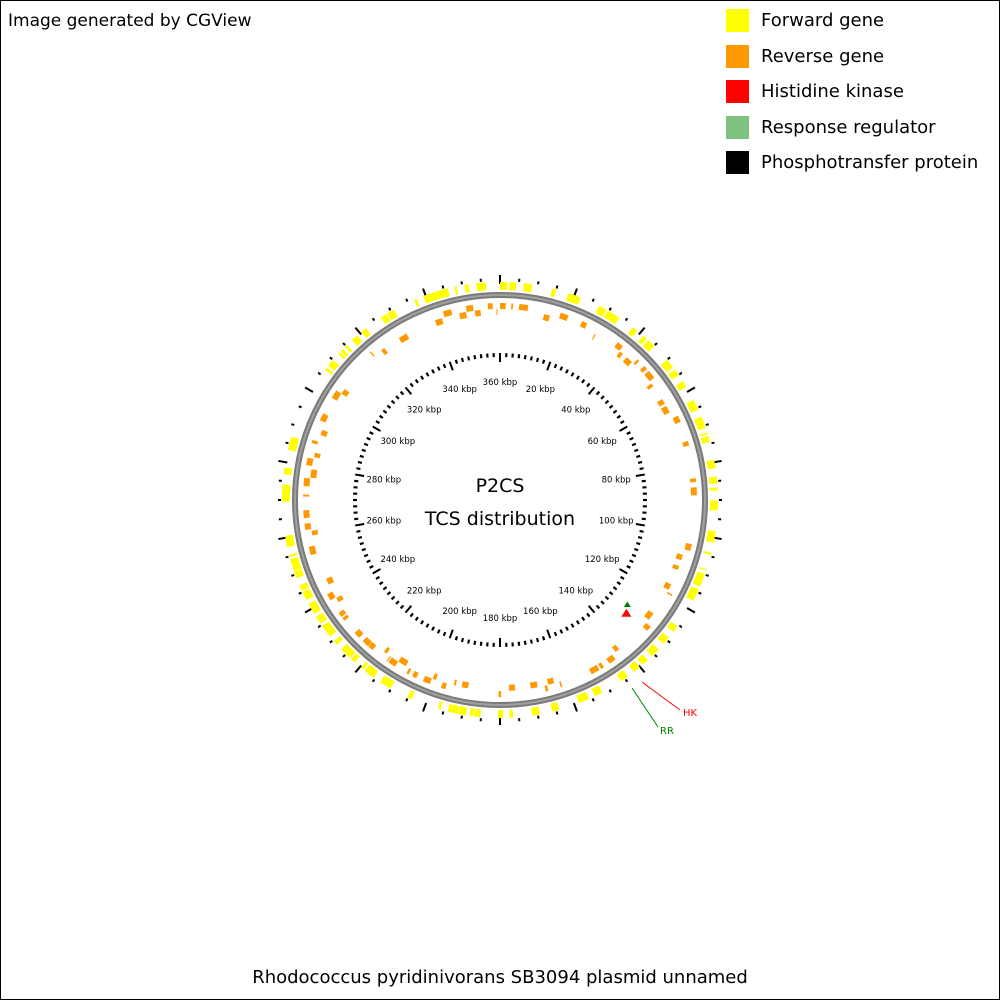 The image size is (1000, 1000). What do you see at coordinates (661, 696) in the screenshot?
I see `hk-callout-line` at bounding box center [661, 696].